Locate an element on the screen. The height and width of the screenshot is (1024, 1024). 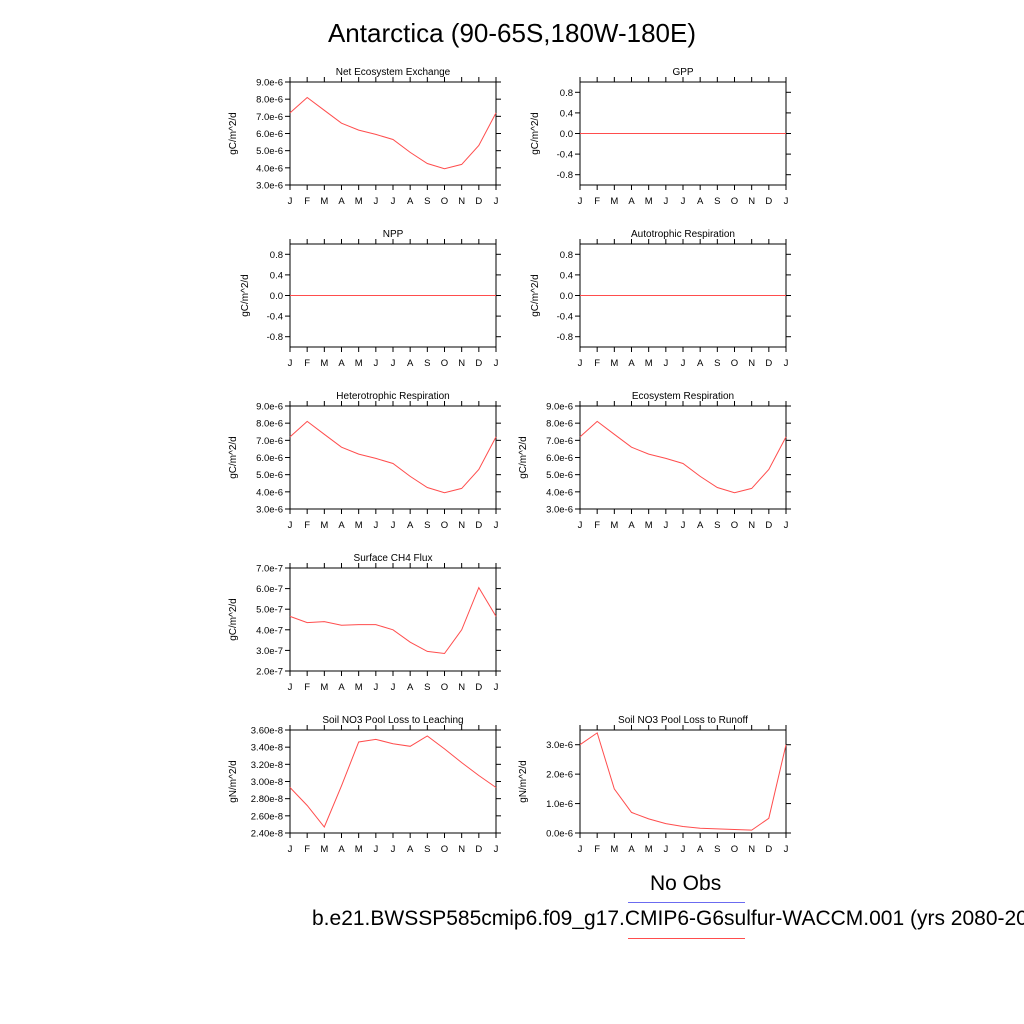
panel-1-ytick-label: 6.0e-6 is located at coordinates (269, 134).